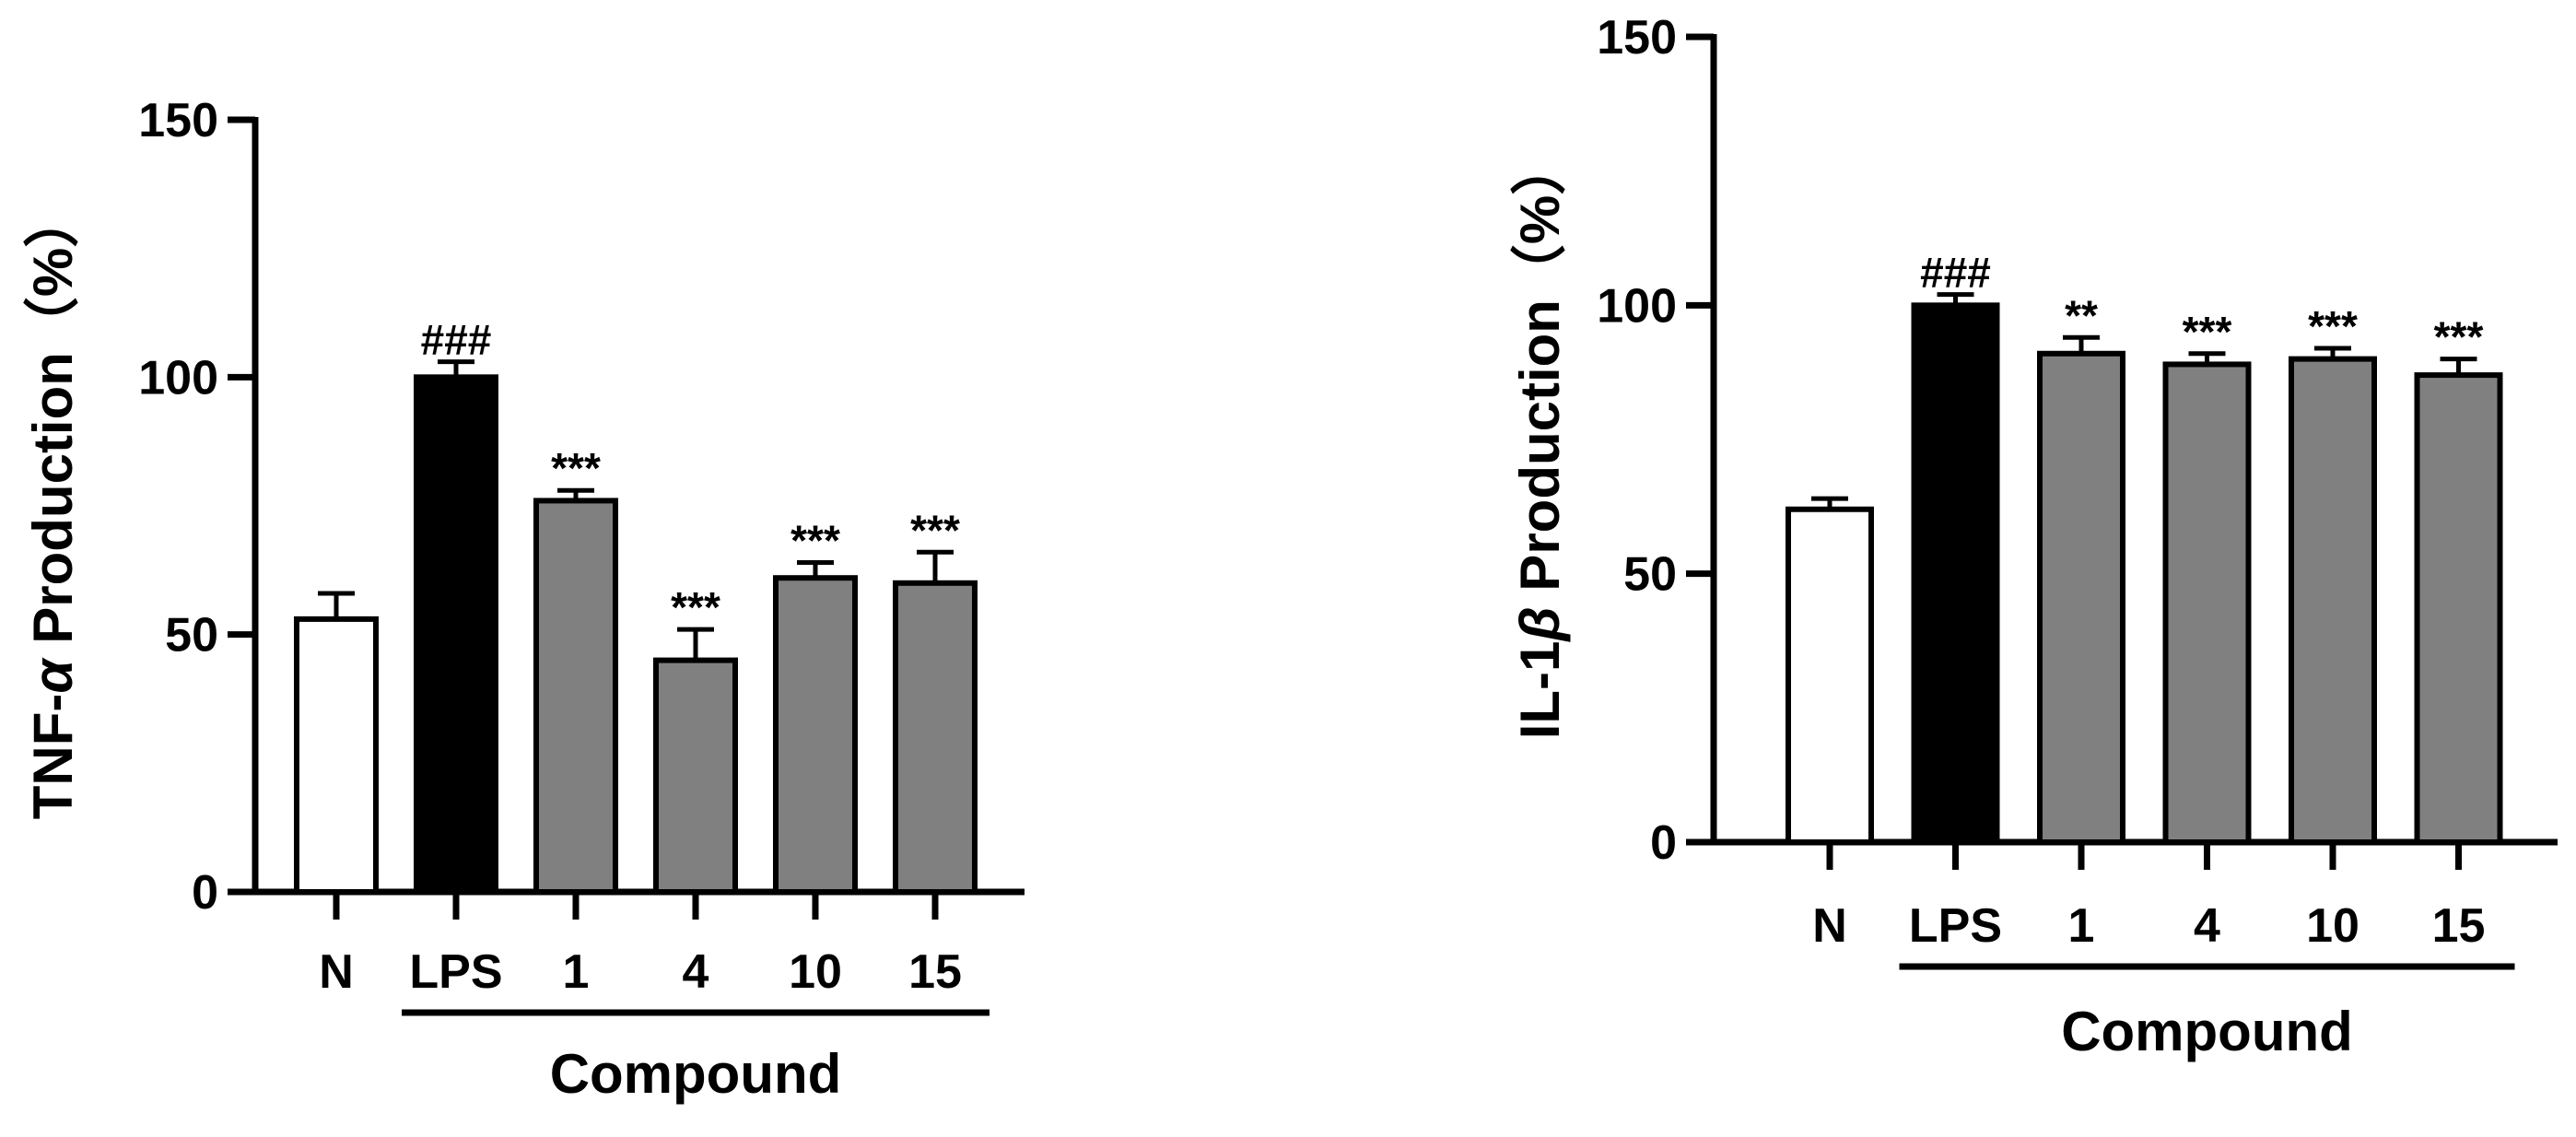  I want to click on y-axis-title: IL-1β Production（%）, so click(1540, 440).